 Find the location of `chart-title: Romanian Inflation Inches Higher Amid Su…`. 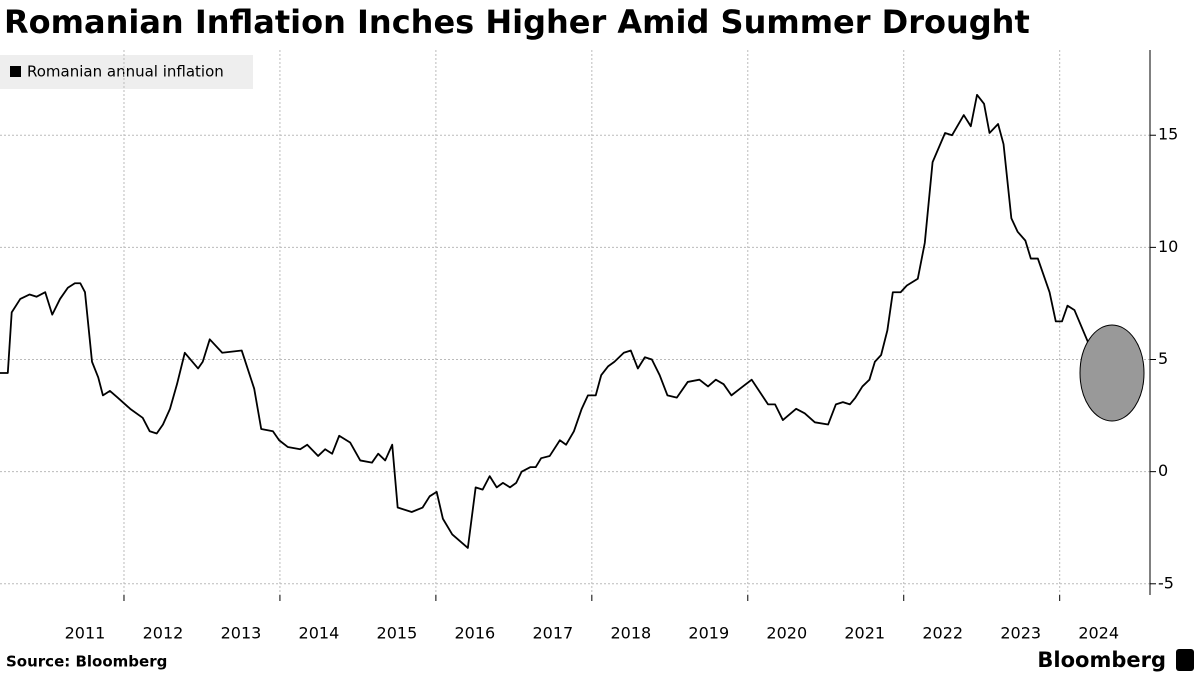

chart-title: Romanian Inflation Inches Higher Amid Su… is located at coordinates (517, 22).